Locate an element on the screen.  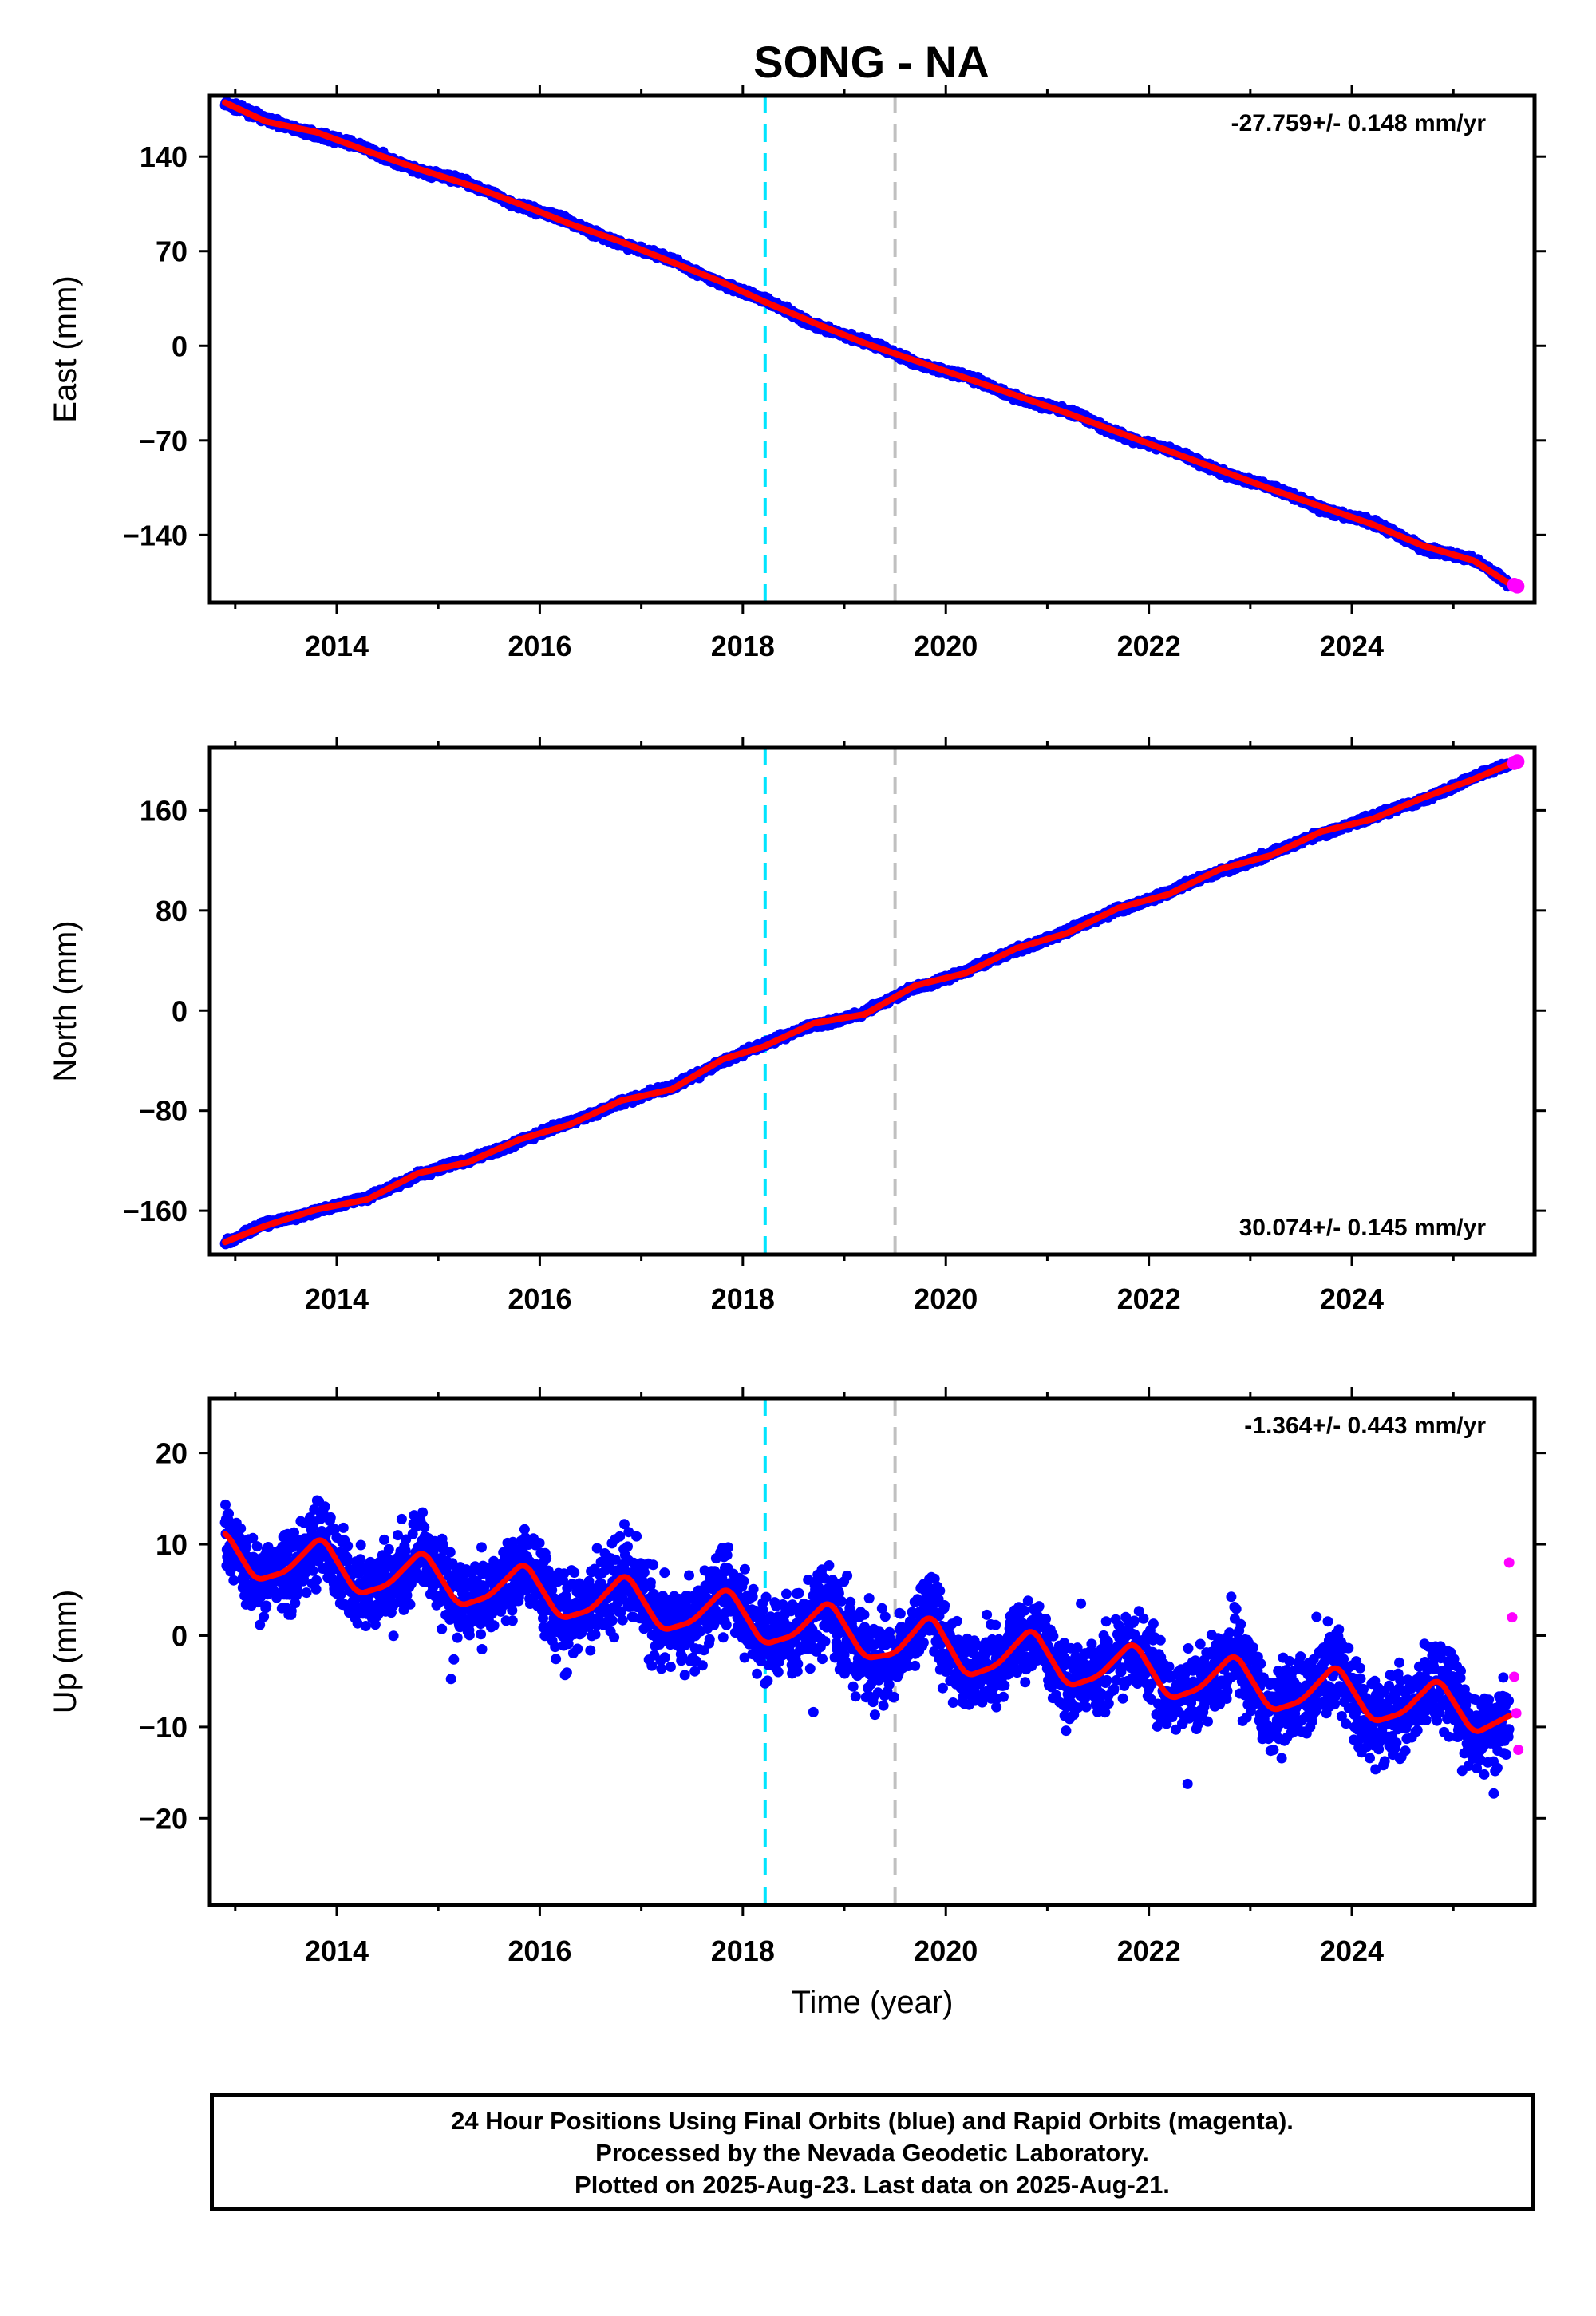
velocity-rate-label: -27.759+/- 0.148 mm/yr is located at coordinates (1359, 123).